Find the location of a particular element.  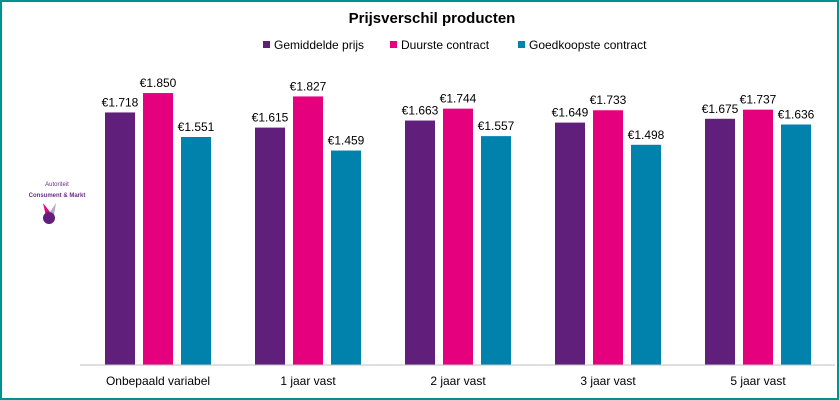

x-tick-label: 2 jaar vast is located at coordinates (458, 381).